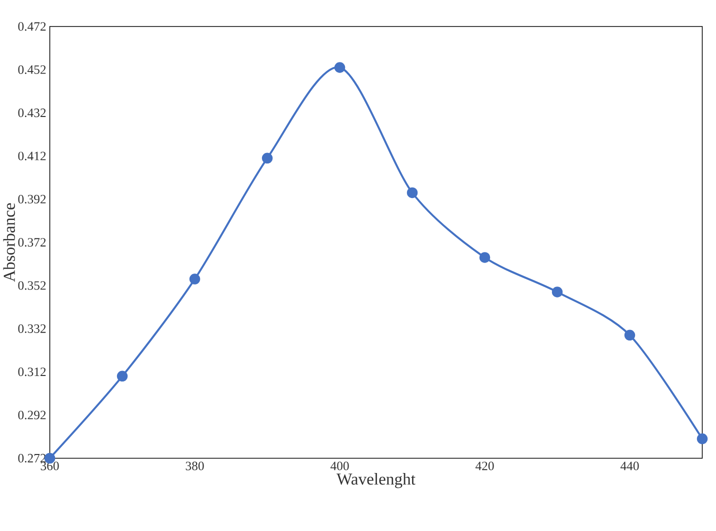 The image size is (716, 531). What do you see at coordinates (32, 69) in the screenshot?
I see `y-tick-label: 0.452` at bounding box center [32, 69].